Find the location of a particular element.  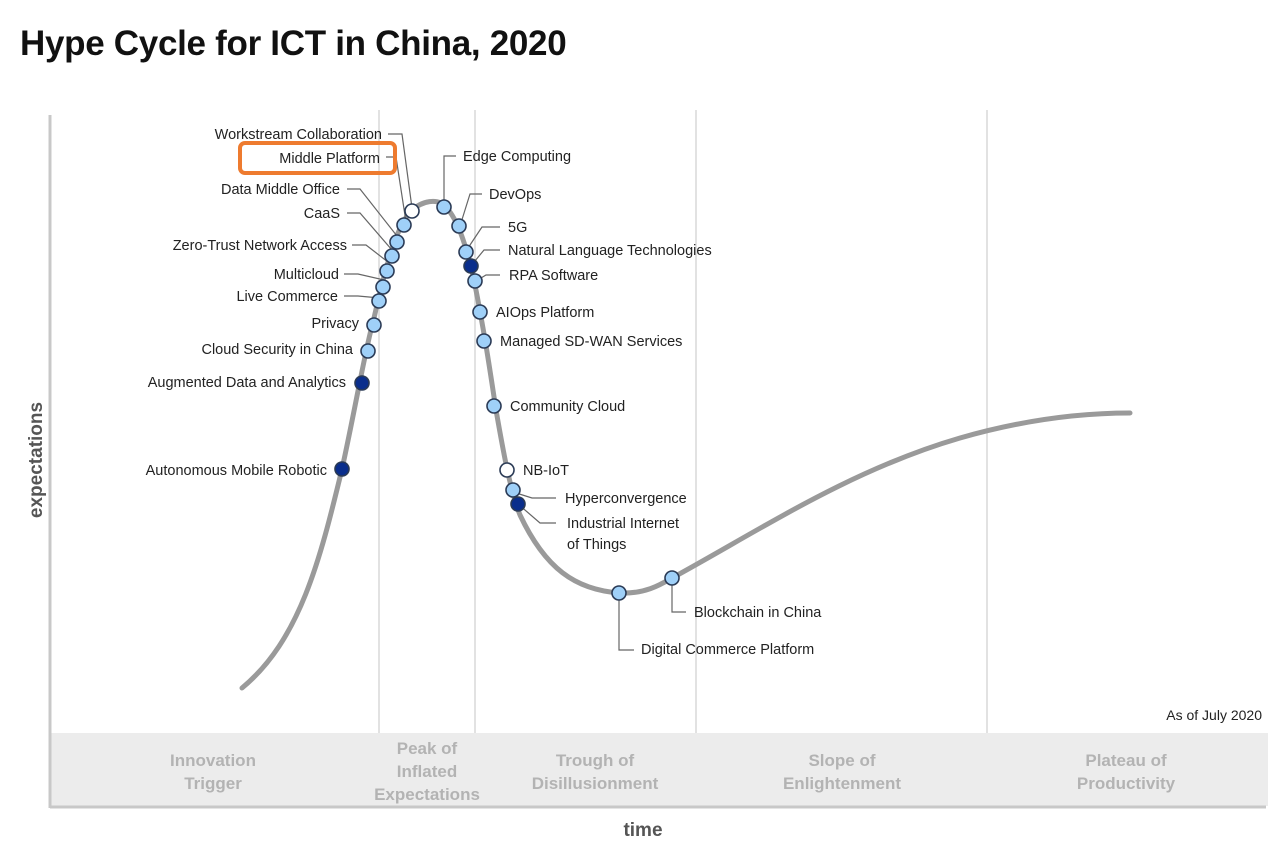

point-edge-computing is located at coordinates (444, 207).